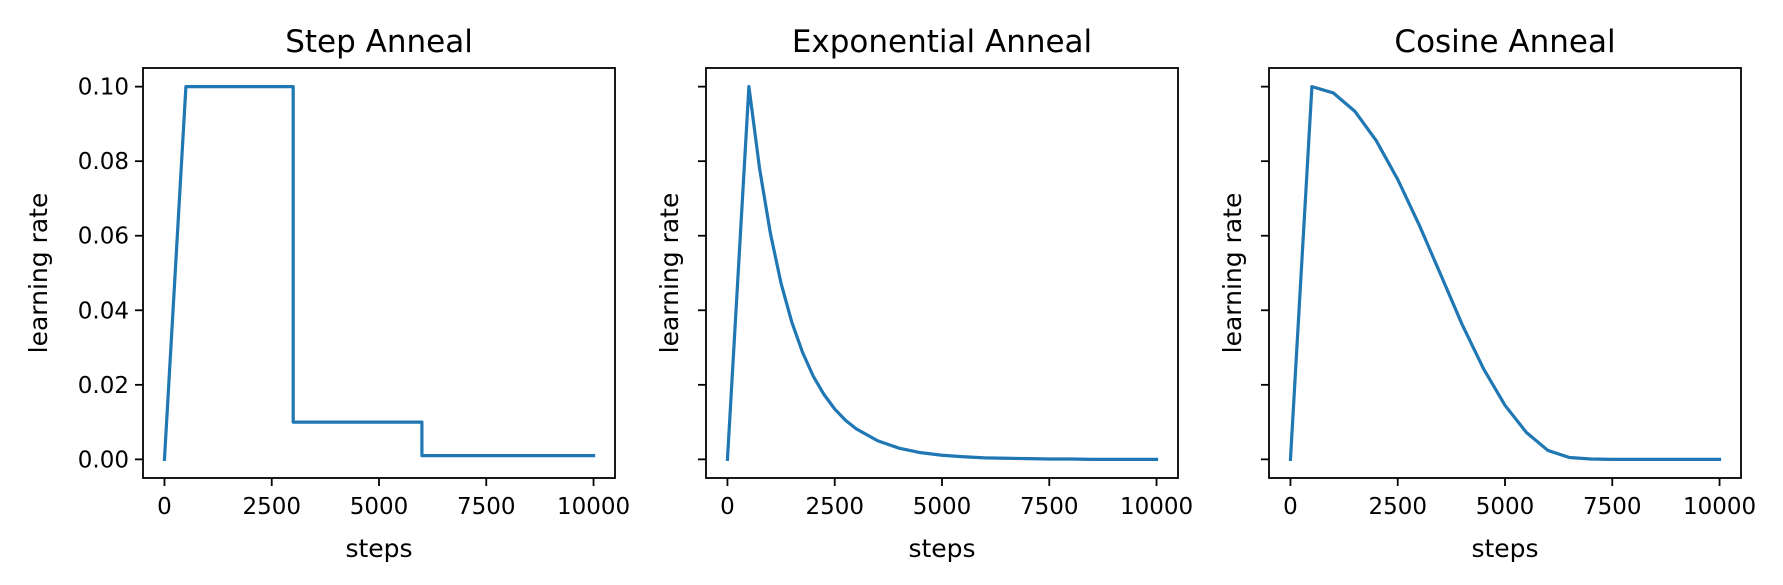  Describe the element at coordinates (103, 460) in the screenshot. I see `y-tick-label: 0.00` at that location.